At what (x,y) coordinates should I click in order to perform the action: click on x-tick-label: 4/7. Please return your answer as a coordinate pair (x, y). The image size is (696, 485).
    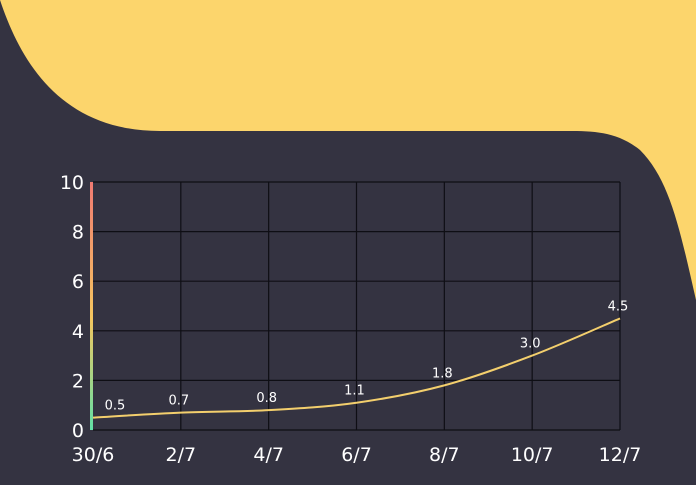
    Looking at the image, I should click on (268, 455).